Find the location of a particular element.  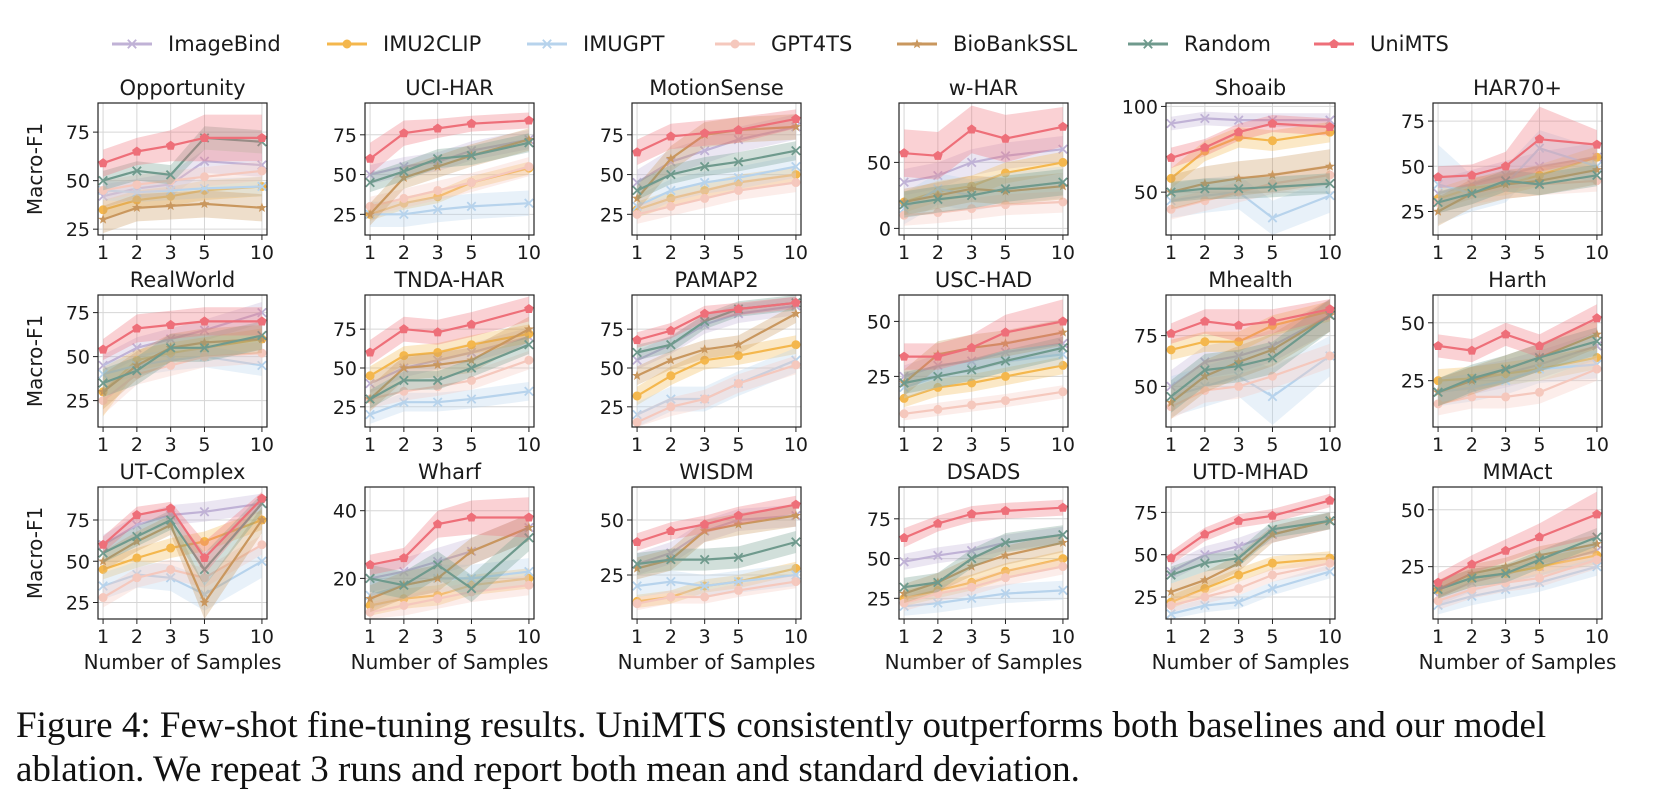

axes-frame is located at coordinates (716, 361).